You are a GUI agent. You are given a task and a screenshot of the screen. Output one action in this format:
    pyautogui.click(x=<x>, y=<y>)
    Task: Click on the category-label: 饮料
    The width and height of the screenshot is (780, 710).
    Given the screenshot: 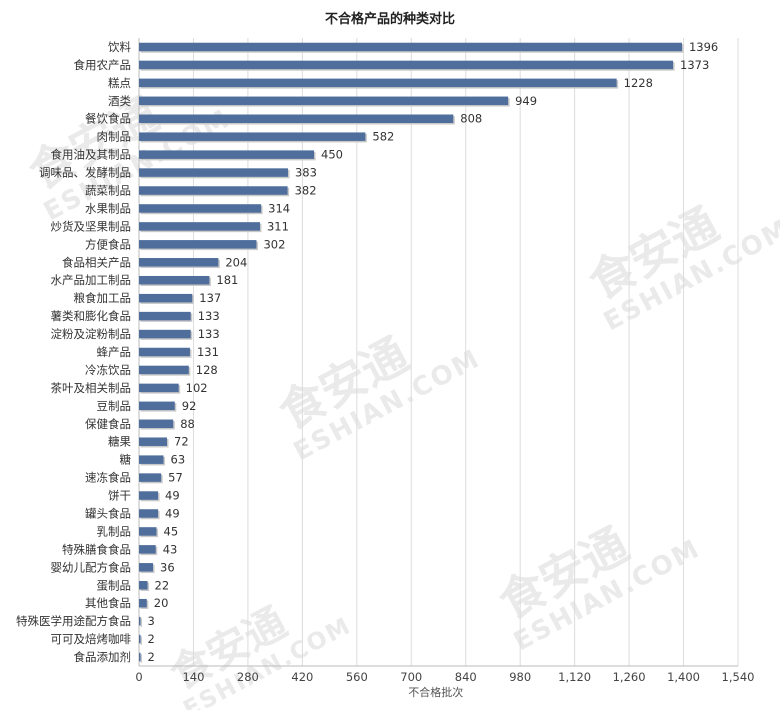 What is the action you would take?
    pyautogui.click(x=119, y=47)
    